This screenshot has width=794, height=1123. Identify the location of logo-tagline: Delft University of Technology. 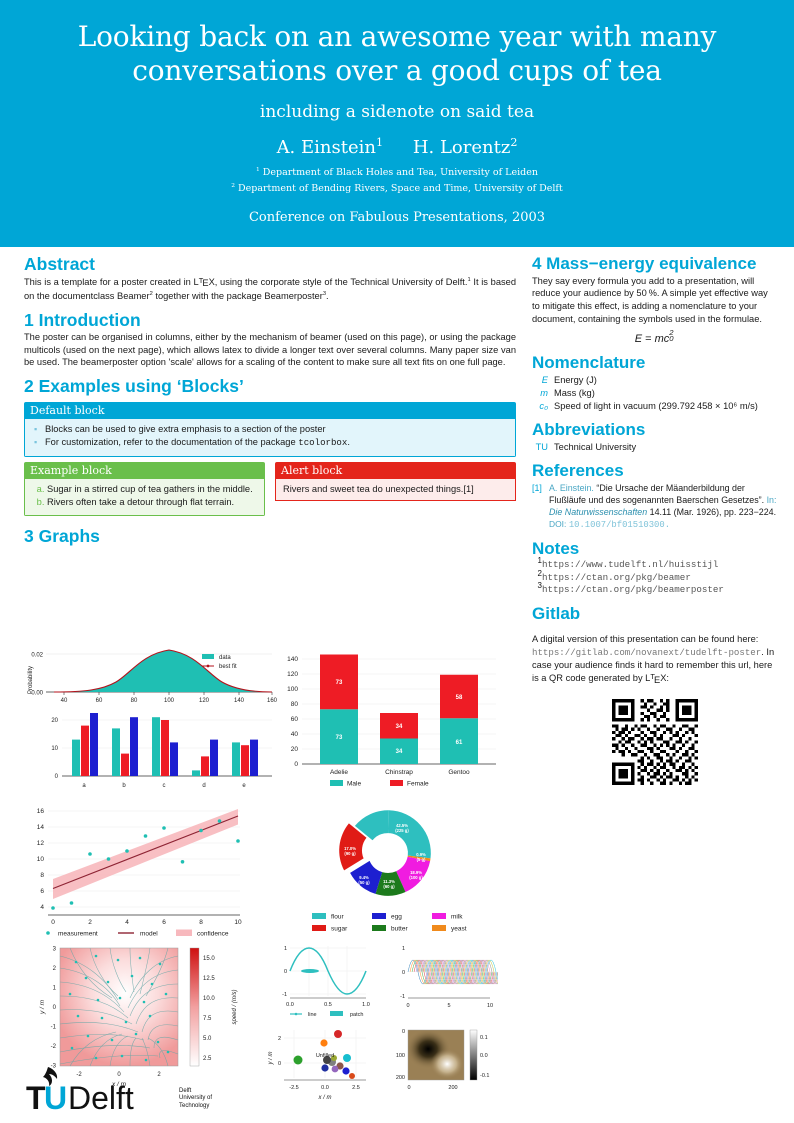
(196, 1098).